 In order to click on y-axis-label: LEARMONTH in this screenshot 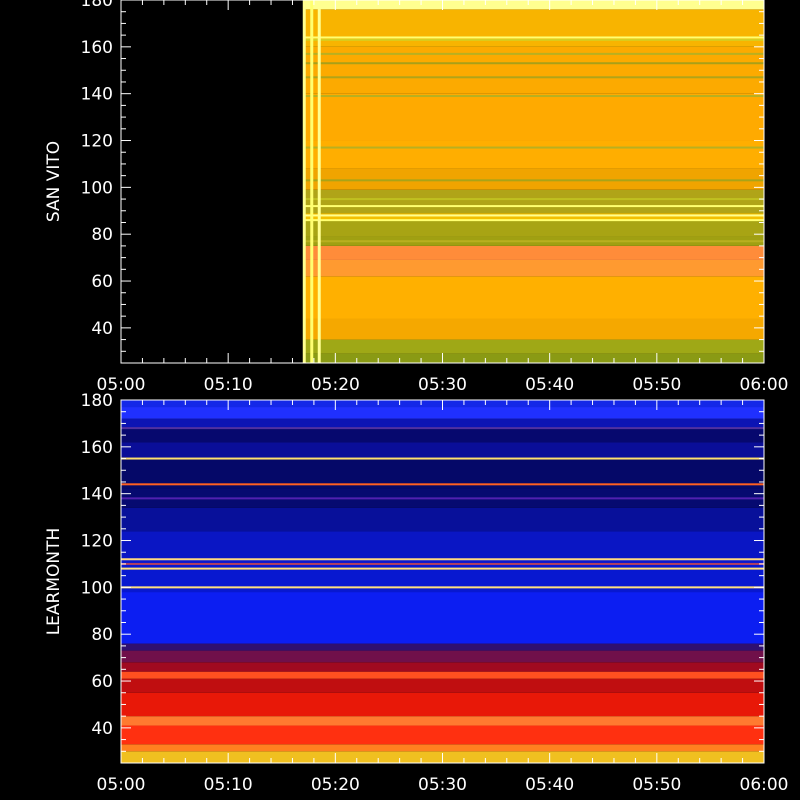, I will do `click(54, 582)`.